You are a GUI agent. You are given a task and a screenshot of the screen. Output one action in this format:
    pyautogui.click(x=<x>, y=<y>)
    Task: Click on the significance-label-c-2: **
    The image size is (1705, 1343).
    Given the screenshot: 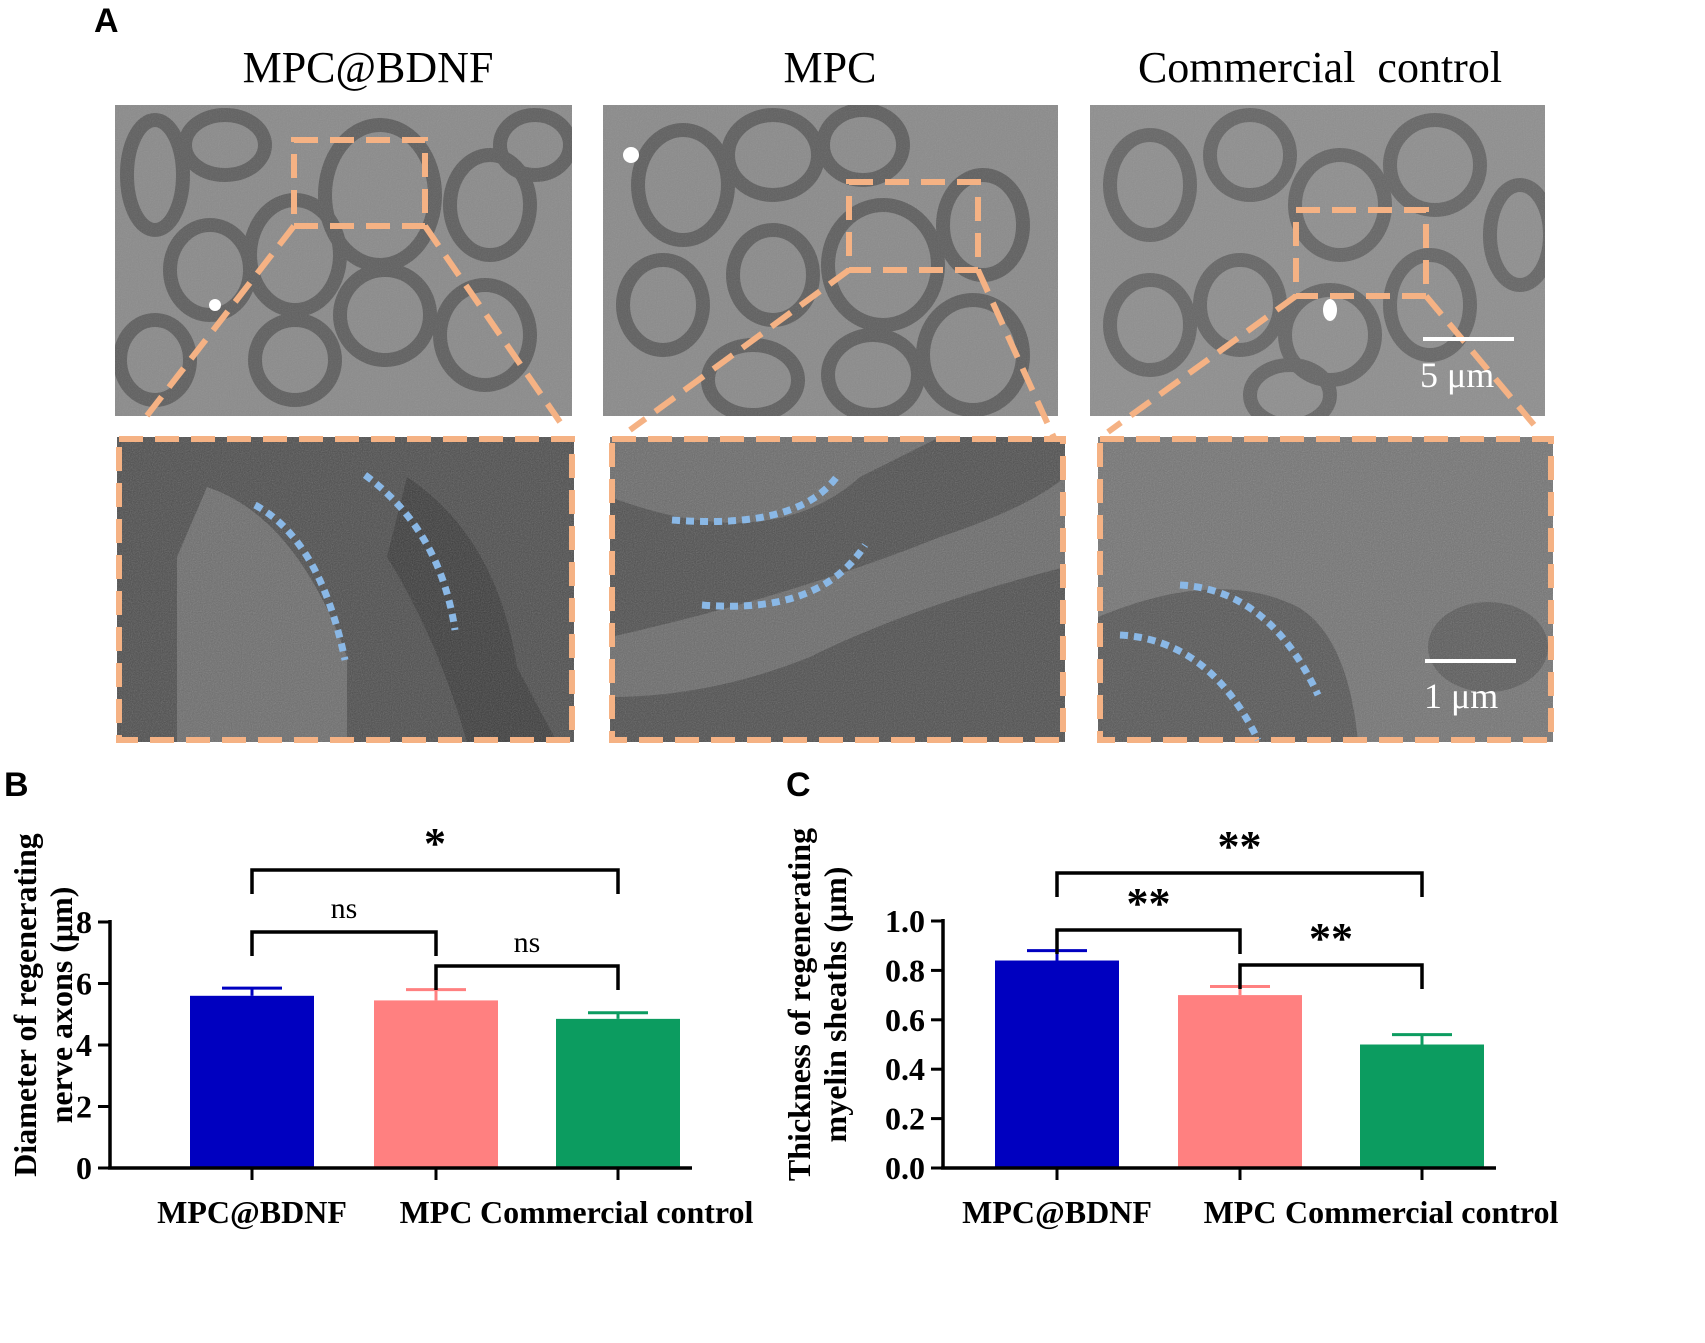 What is the action you would take?
    pyautogui.click(x=1331, y=938)
    